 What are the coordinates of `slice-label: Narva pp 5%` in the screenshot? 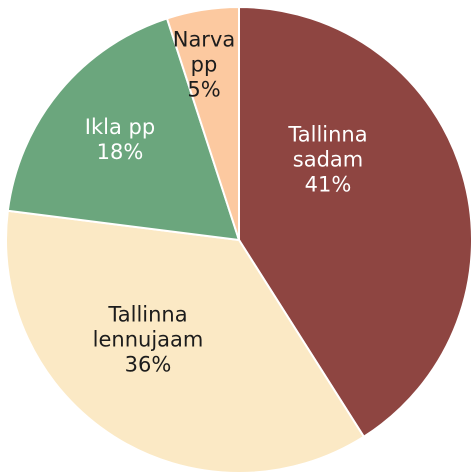 It's located at (204, 65).